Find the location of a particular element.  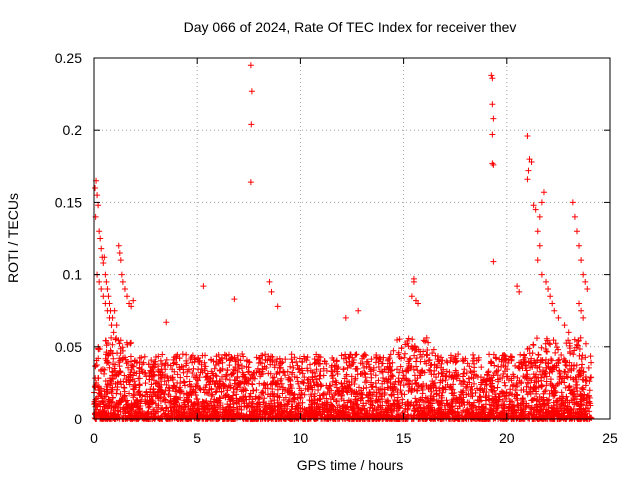

x-tick-label: 10 is located at coordinates (301, 438).